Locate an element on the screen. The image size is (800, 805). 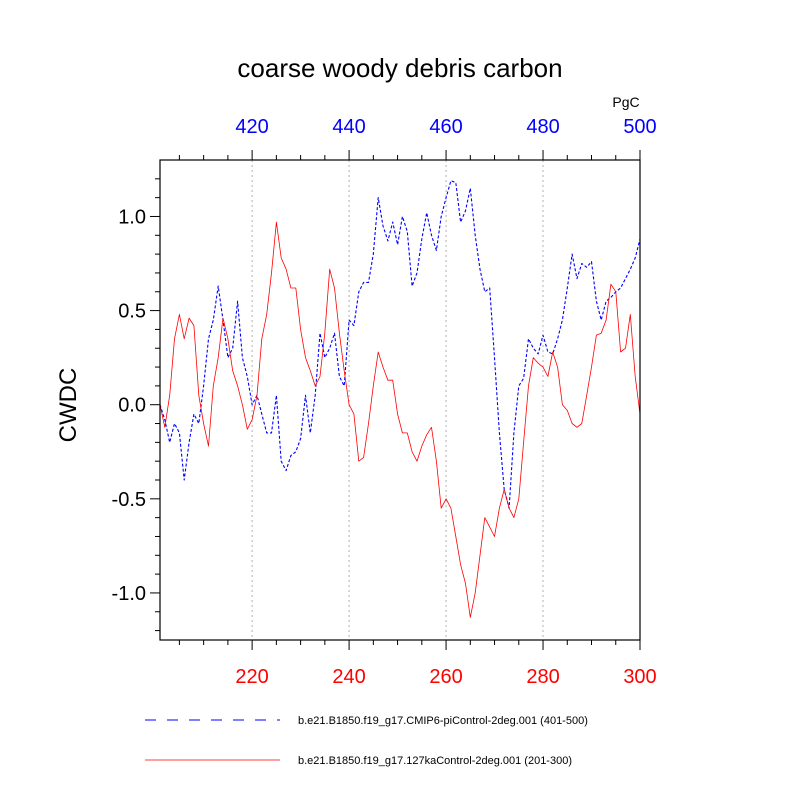
x-axis-tick-label: 300 is located at coordinates (639, 677).